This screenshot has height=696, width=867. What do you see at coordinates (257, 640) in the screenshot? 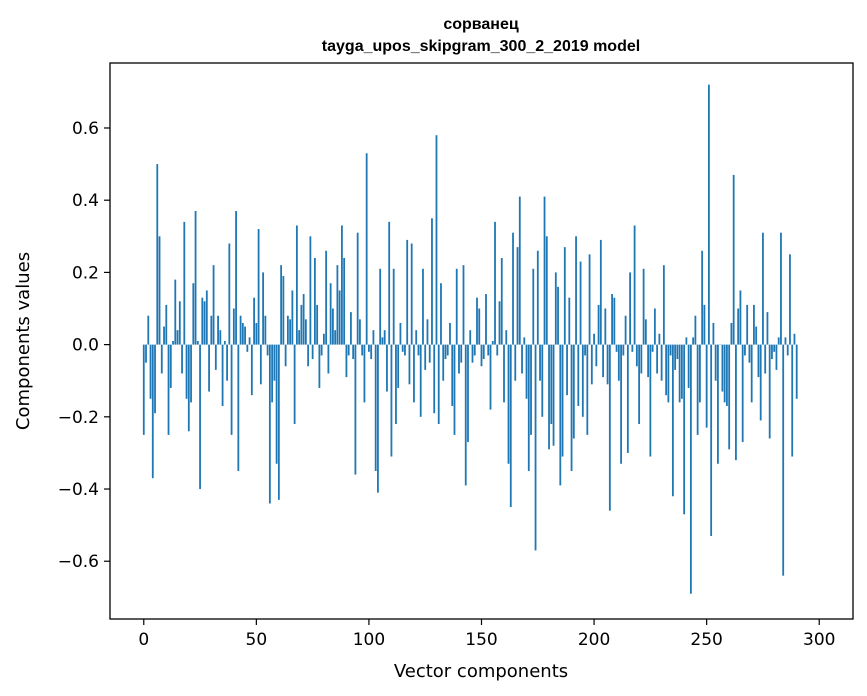
I see `x-tick-label: 50` at bounding box center [257, 640].